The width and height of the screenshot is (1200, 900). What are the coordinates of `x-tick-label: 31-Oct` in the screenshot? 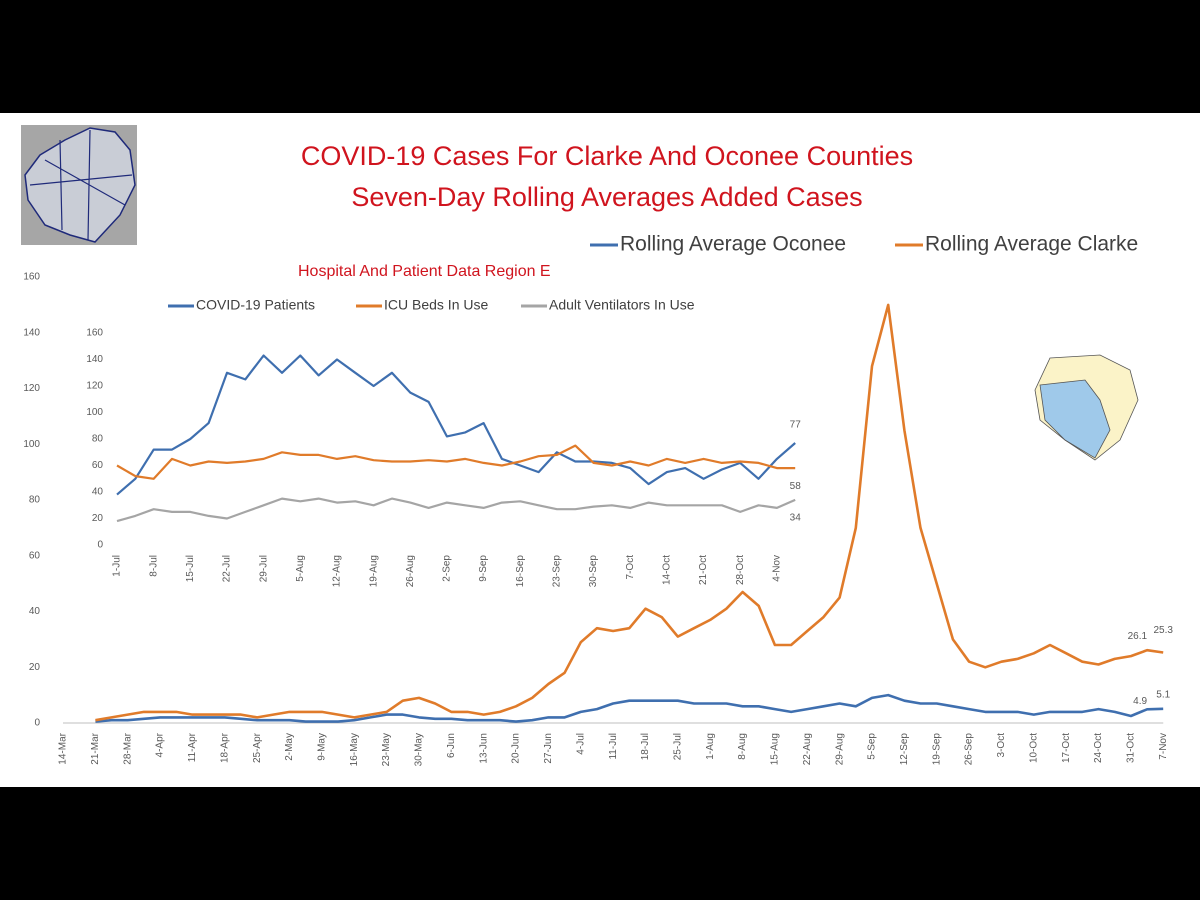 It's located at (1131, 748).